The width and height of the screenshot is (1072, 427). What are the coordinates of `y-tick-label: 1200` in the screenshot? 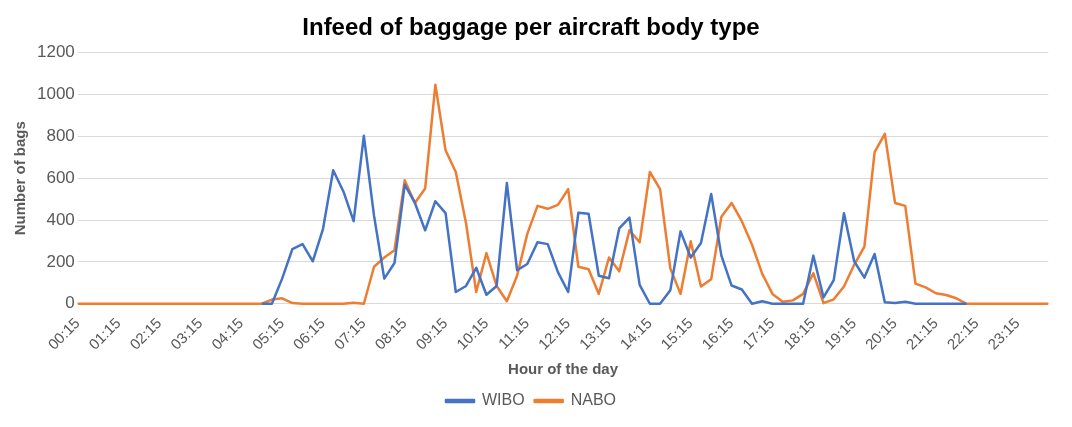 It's located at (55, 52).